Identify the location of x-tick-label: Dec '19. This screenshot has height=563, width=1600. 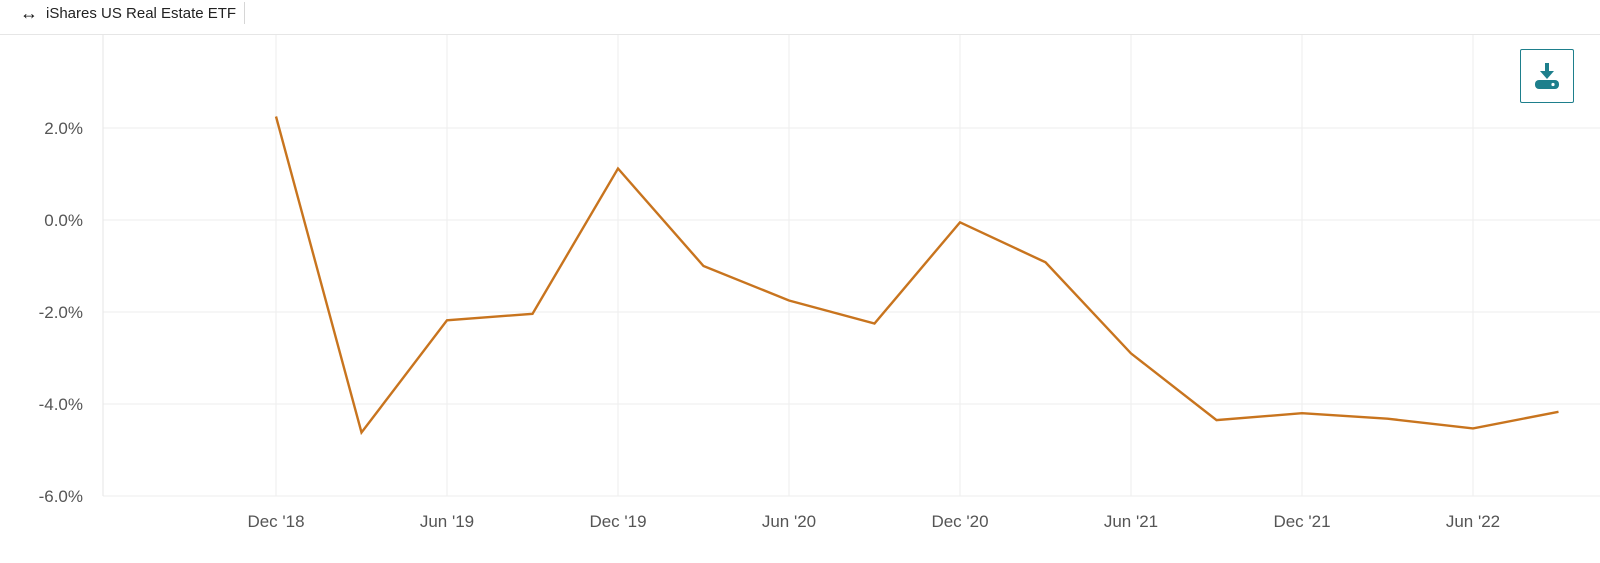
(617, 521).